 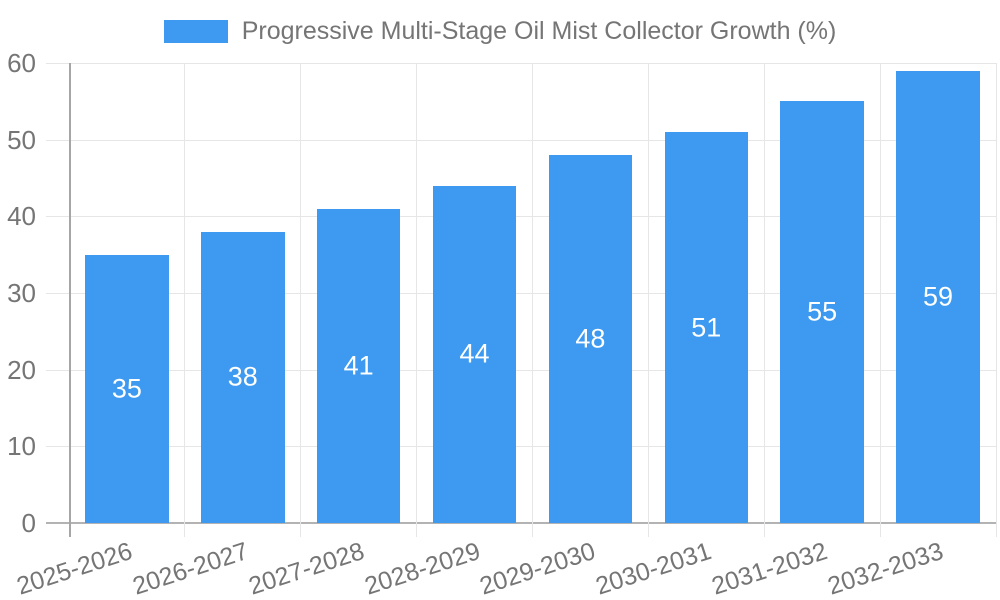 I want to click on bar-2025-2026: 35, so click(x=127, y=388).